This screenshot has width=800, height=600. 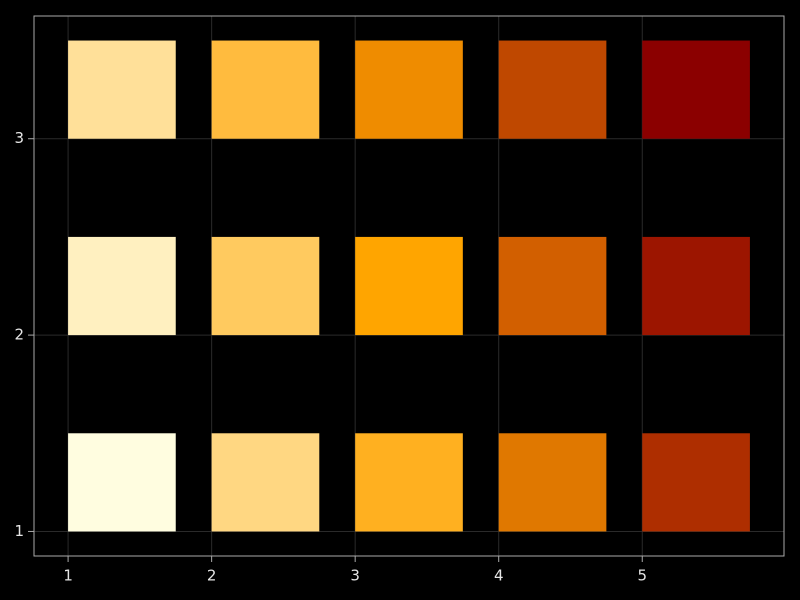 What do you see at coordinates (19, 335) in the screenshot?
I see `y-tick-label: 2` at bounding box center [19, 335].